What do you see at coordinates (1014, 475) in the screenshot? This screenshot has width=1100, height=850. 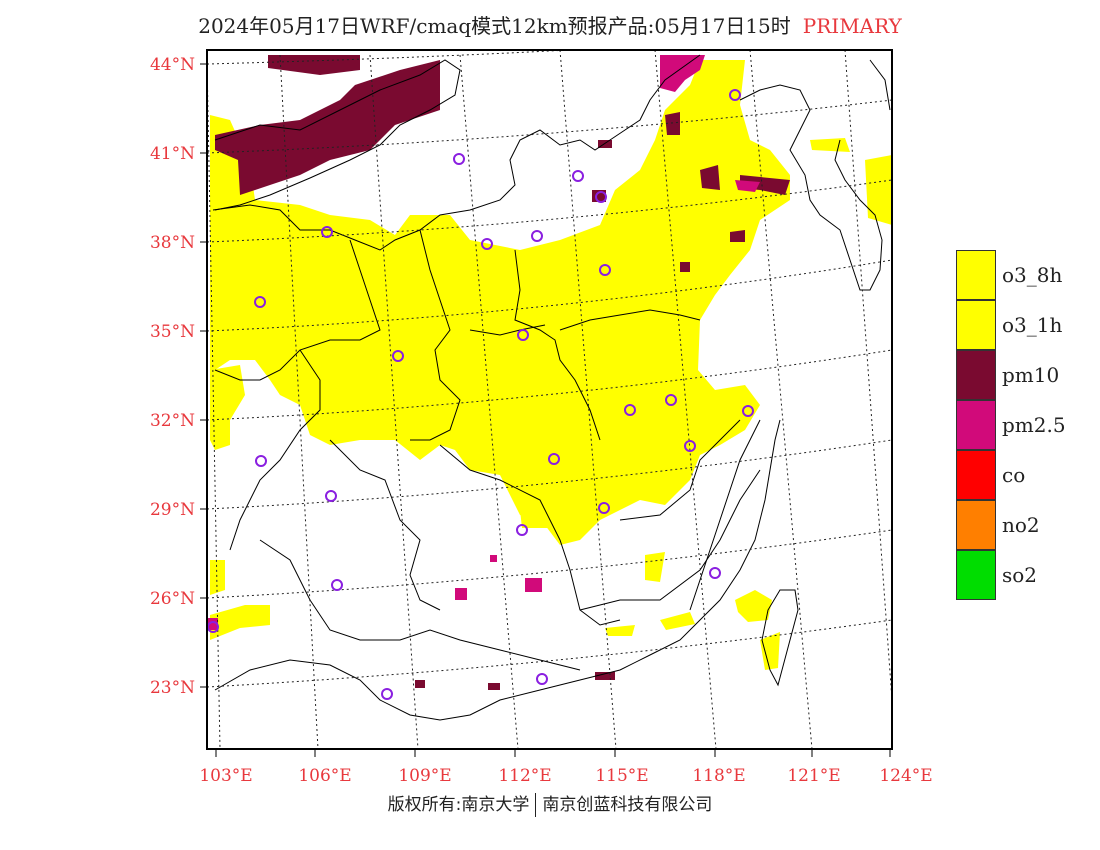 I see `legend-label: co` at bounding box center [1014, 475].